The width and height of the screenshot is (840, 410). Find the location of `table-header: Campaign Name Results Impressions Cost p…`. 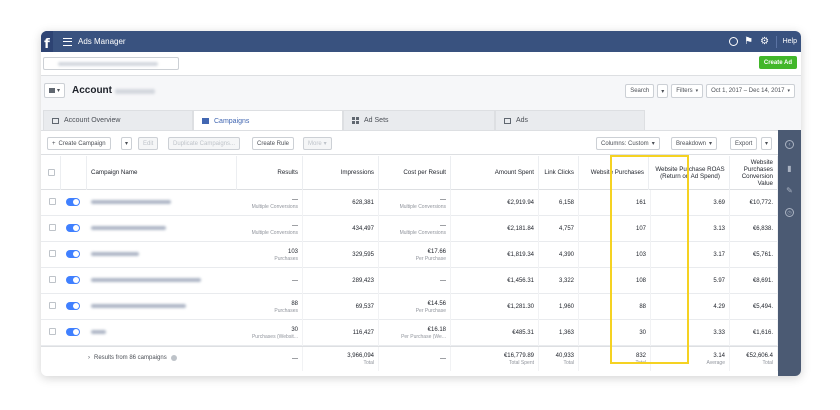

table-header: Campaign Name Results Impressions Cost p… is located at coordinates (409, 173).